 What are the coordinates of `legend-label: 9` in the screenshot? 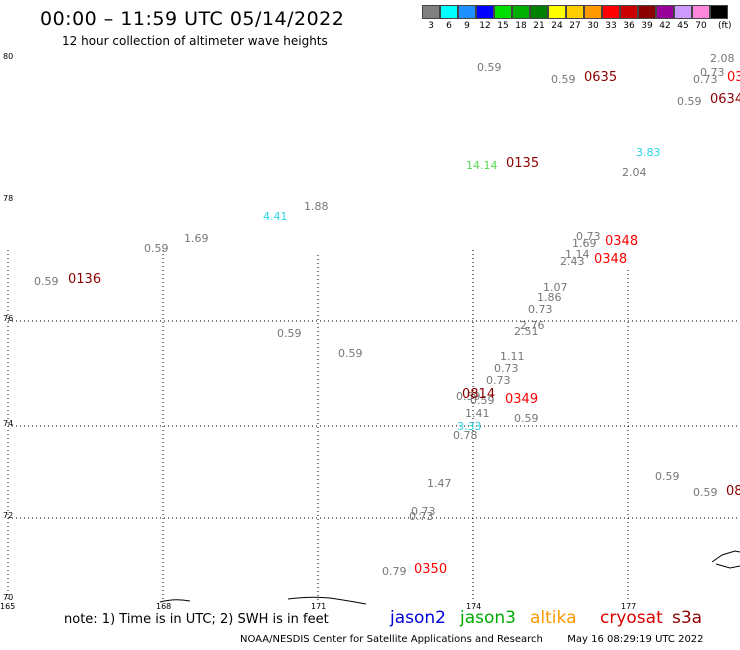 It's located at (467, 26).